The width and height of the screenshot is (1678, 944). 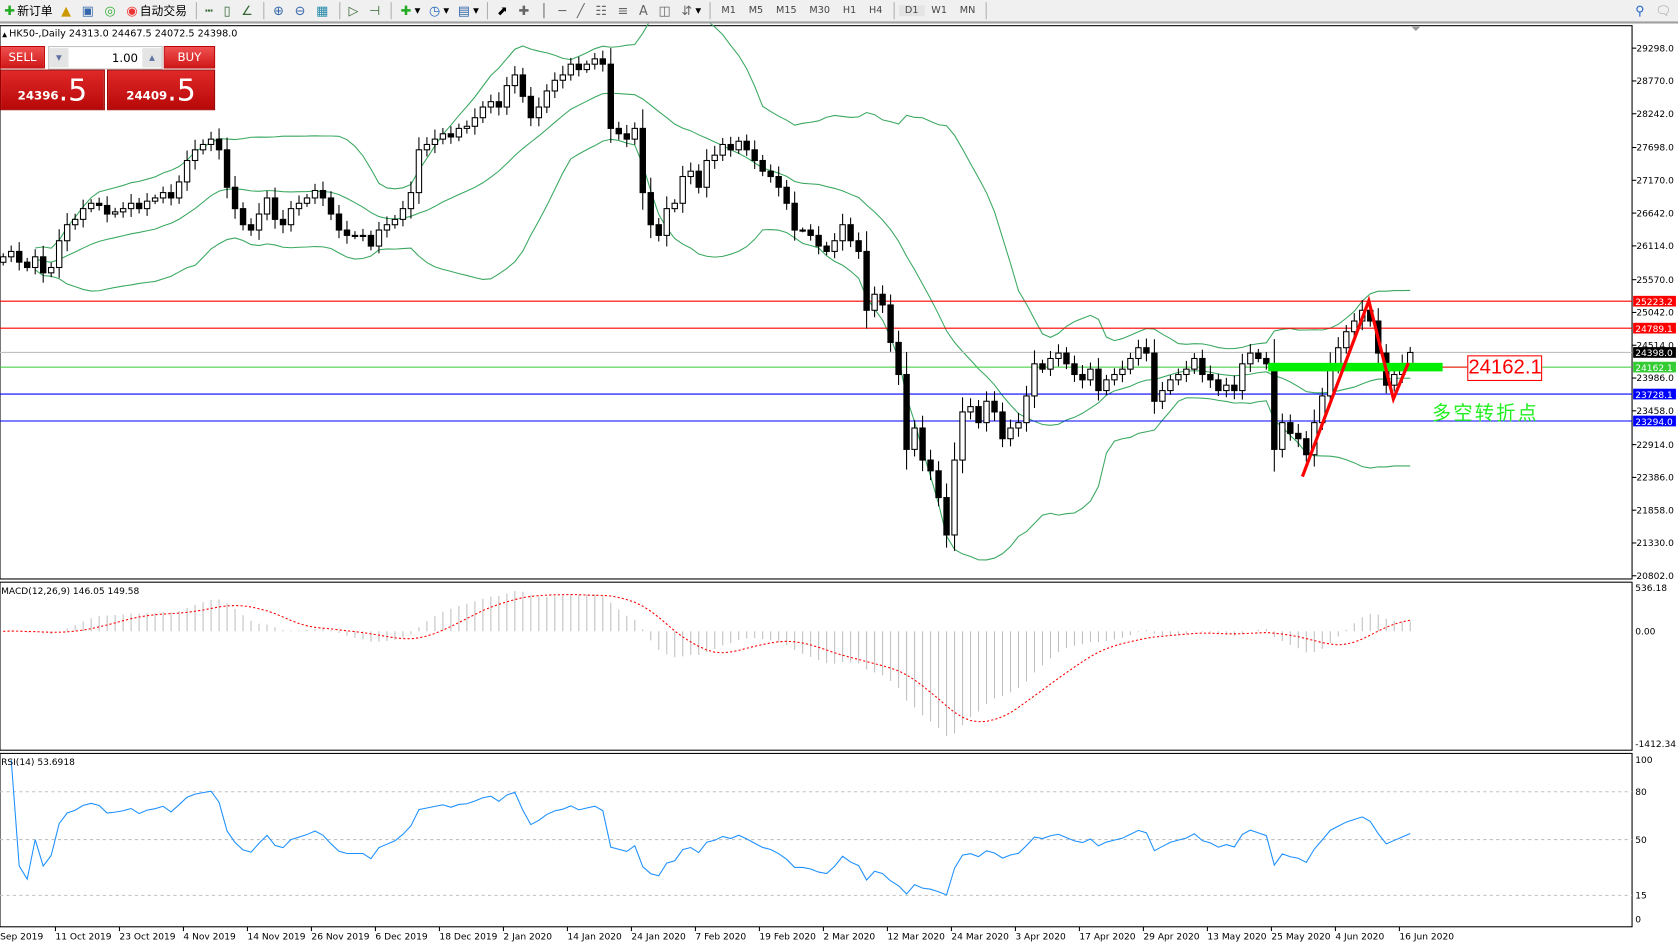 I want to click on timeframe-m5: M5, so click(x=756, y=11).